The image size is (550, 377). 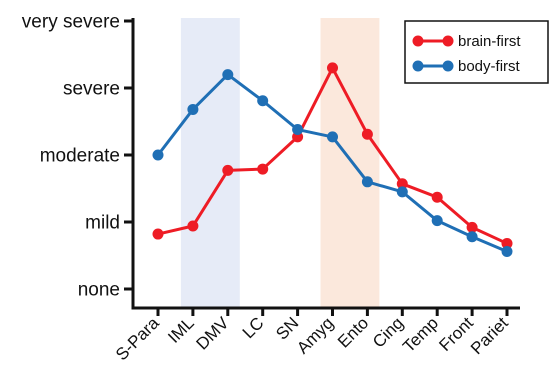 I want to click on legend-box, so click(x=476, y=52).